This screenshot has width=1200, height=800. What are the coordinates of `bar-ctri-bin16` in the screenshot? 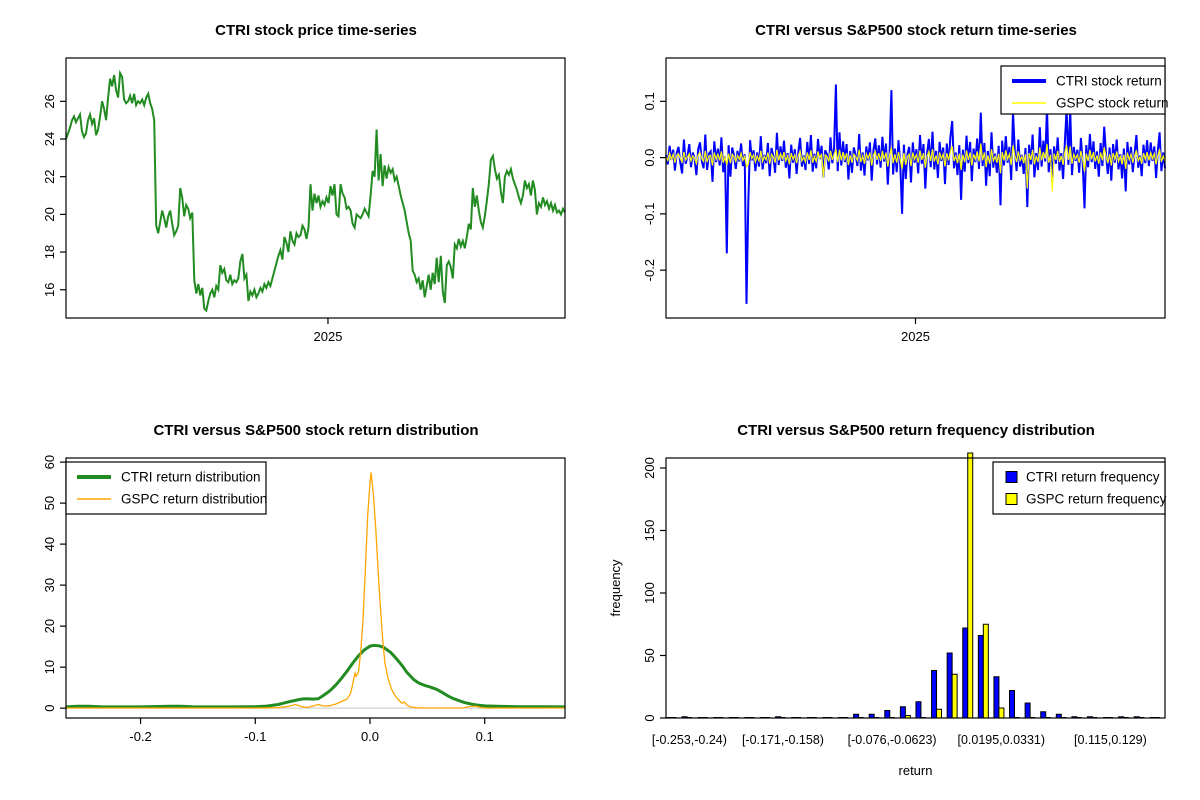 It's located at (918, 710).